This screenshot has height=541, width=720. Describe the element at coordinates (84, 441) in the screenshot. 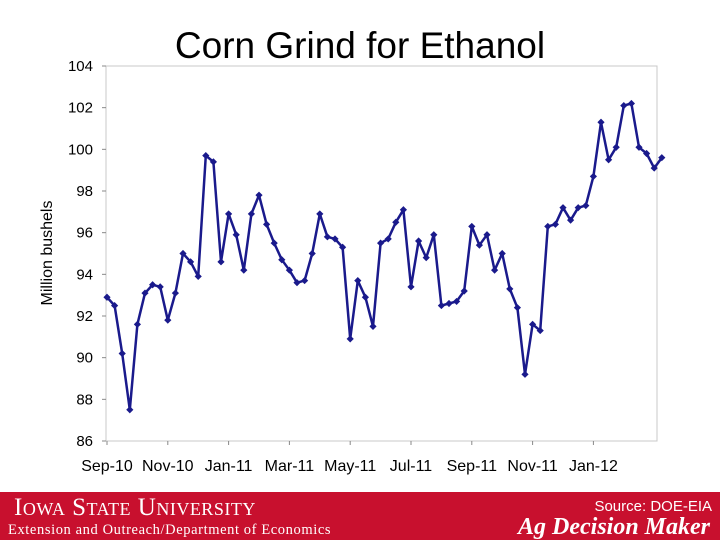

I see `y-tick-label: 86` at that location.